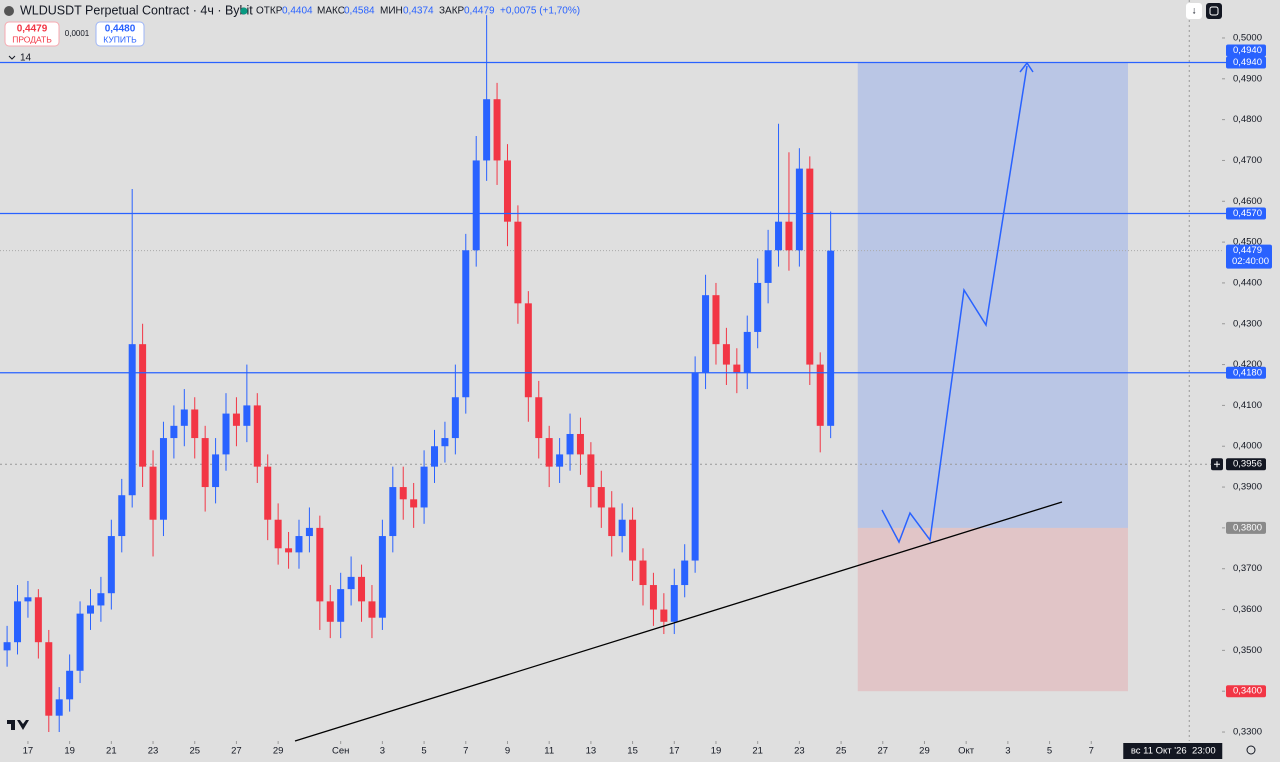 The width and height of the screenshot is (1280, 762). What do you see at coordinates (1247, 282) in the screenshot?
I see `y-tick-label: 0,4400` at bounding box center [1247, 282].